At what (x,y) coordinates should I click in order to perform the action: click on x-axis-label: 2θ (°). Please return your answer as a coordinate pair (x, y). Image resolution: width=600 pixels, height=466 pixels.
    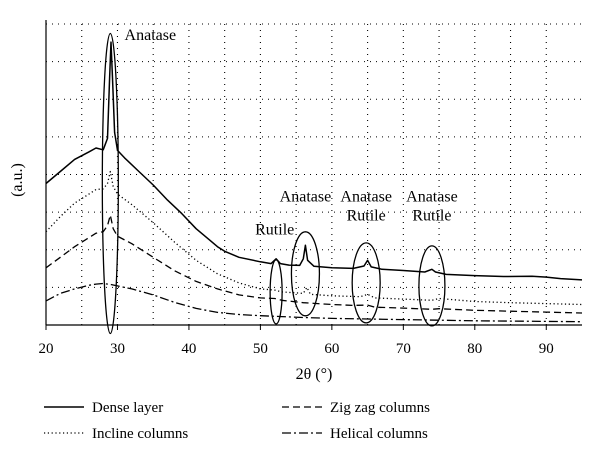
    Looking at the image, I should click on (314, 374).